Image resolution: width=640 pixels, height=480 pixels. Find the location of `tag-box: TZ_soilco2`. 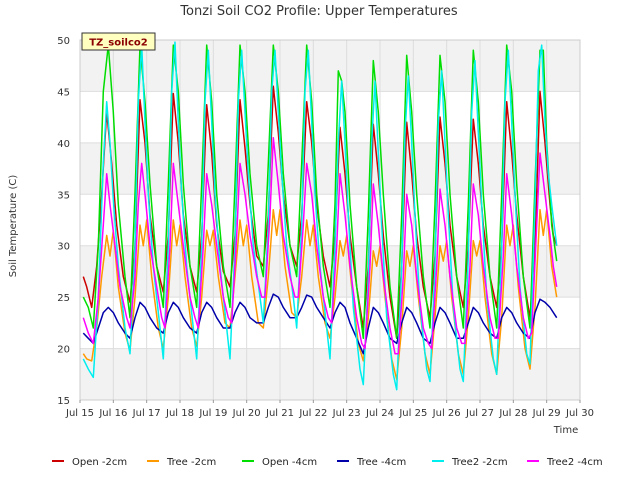

tag-box: TZ_soilco2 is located at coordinates (118, 41).